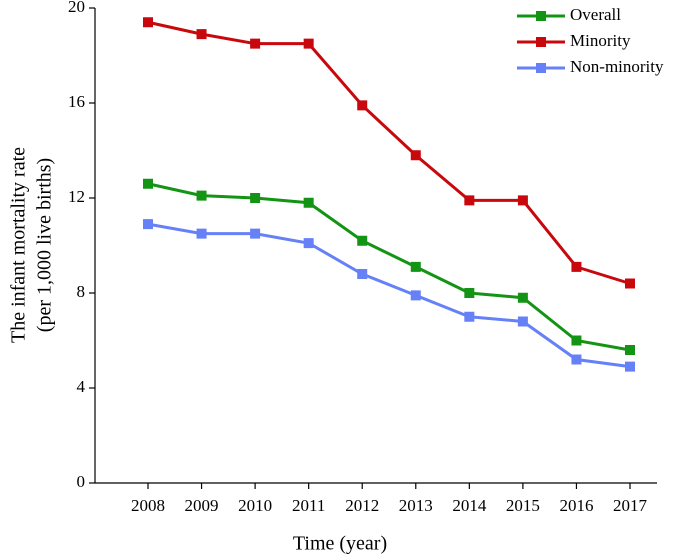 Image resolution: width=685 pixels, height=559 pixels. What do you see at coordinates (617, 66) in the screenshot?
I see `legend-label: Non-minority` at bounding box center [617, 66].